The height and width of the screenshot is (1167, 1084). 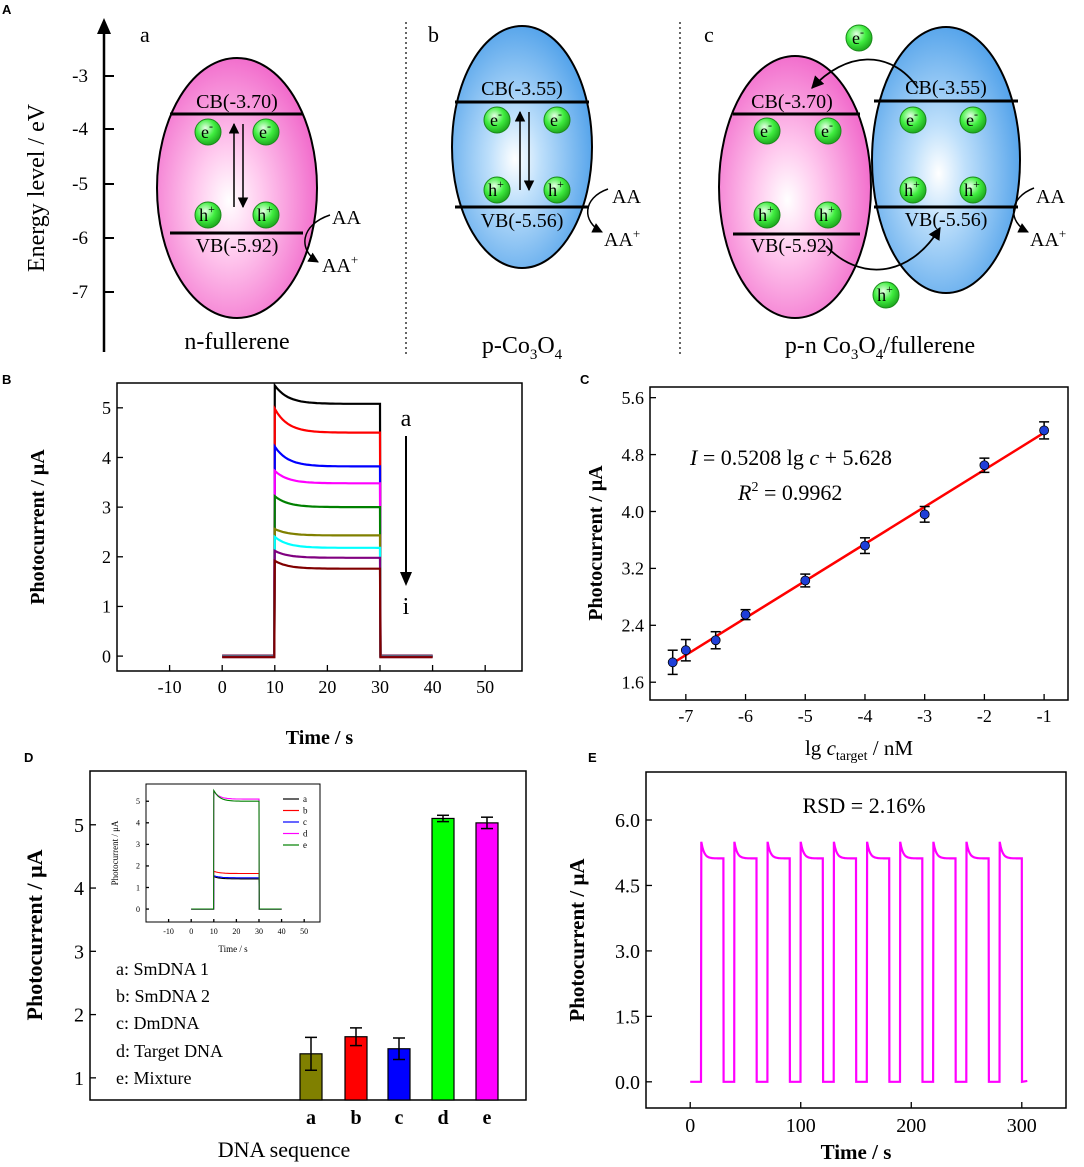 I want to click on aa-label: AA, so click(x=626, y=197).